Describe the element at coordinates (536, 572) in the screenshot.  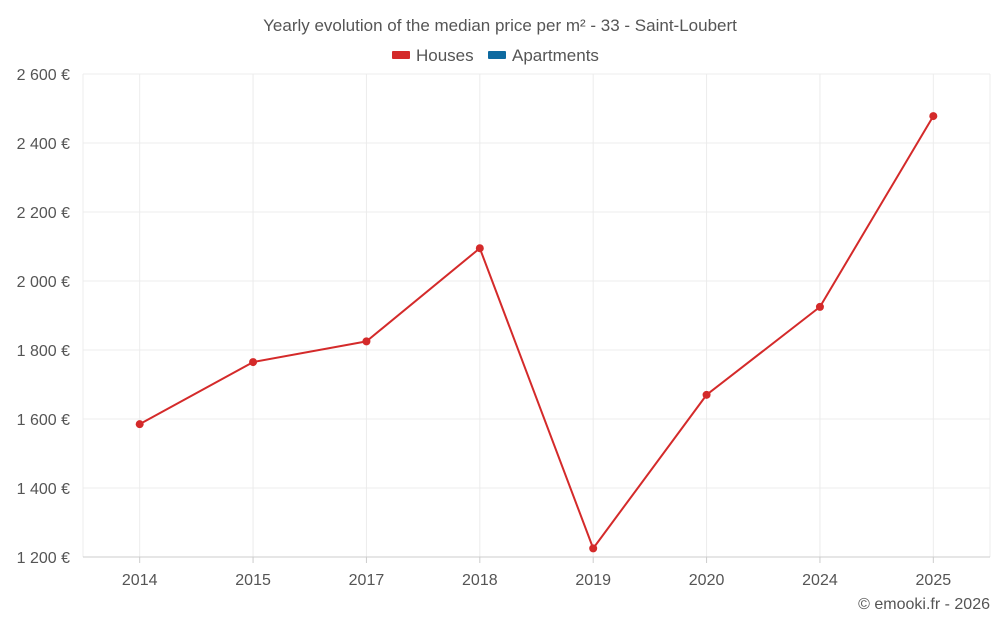
I see `x-axis: 2014 2015 2017 2018 2019 2020 2024 2025` at that location.